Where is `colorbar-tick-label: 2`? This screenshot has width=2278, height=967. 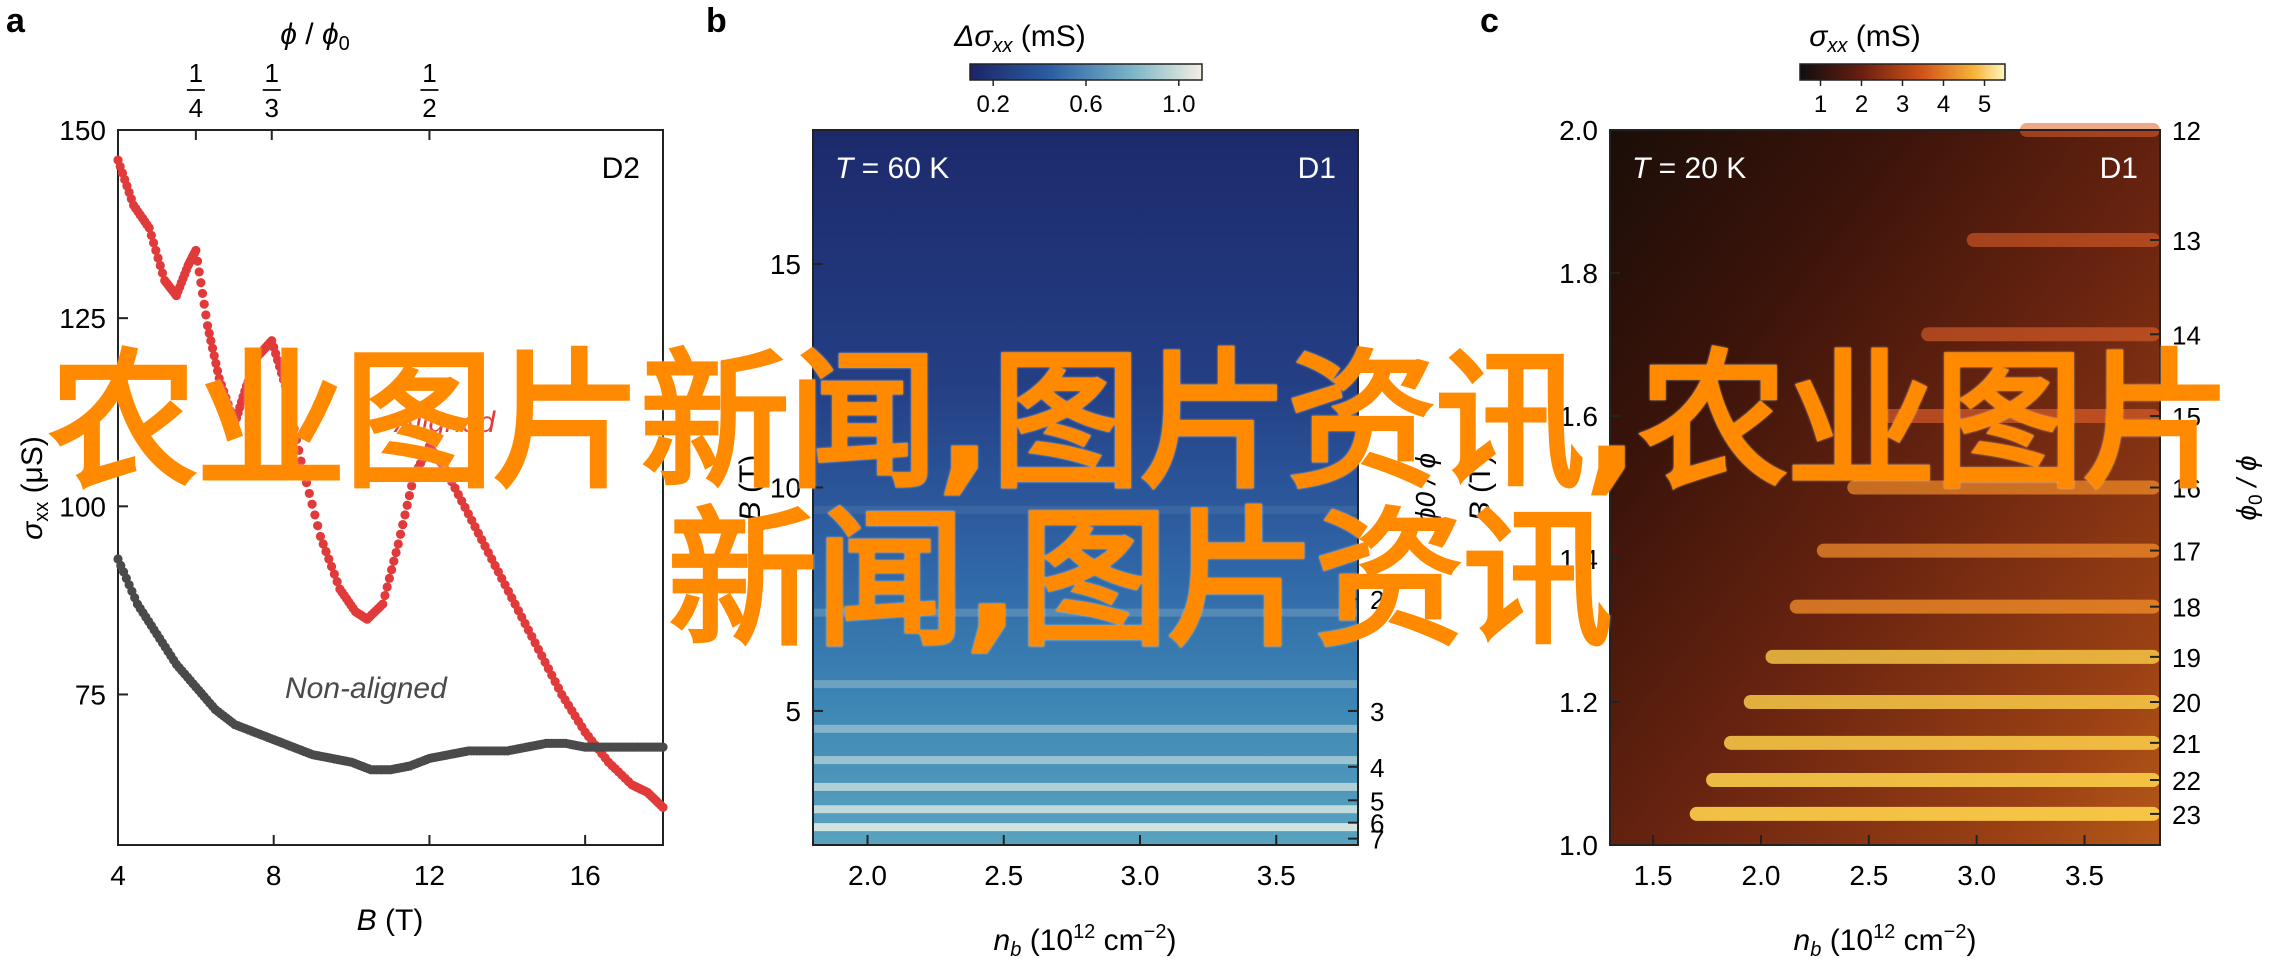
colorbar-tick-label: 2 is located at coordinates (1861, 104).